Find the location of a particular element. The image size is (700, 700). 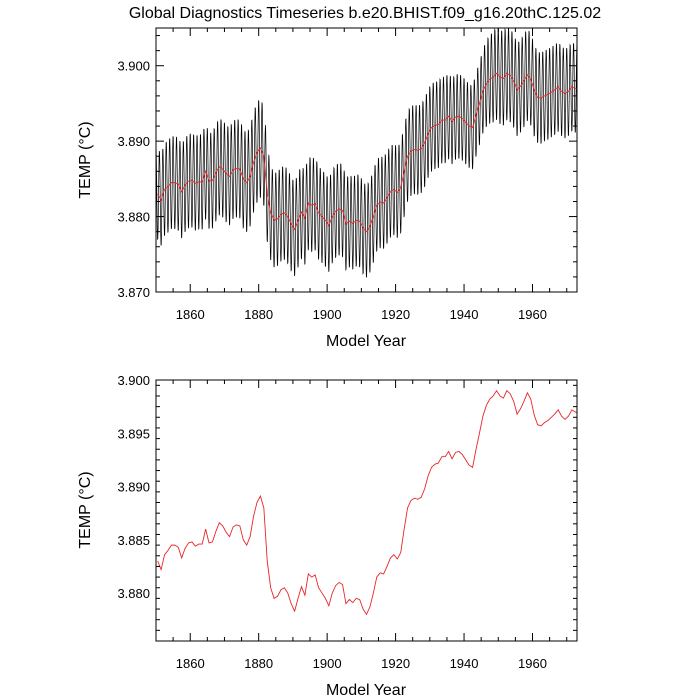

top-x-tick-labels: 1860 1880 1900 1920 1940 1960 is located at coordinates (361, 314).